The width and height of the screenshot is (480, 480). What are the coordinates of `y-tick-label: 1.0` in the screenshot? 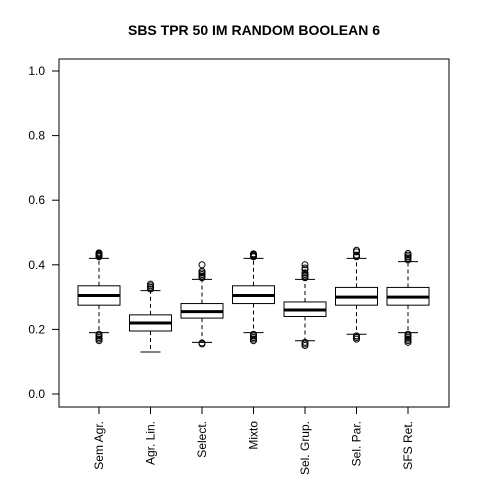 It's located at (36, 71).